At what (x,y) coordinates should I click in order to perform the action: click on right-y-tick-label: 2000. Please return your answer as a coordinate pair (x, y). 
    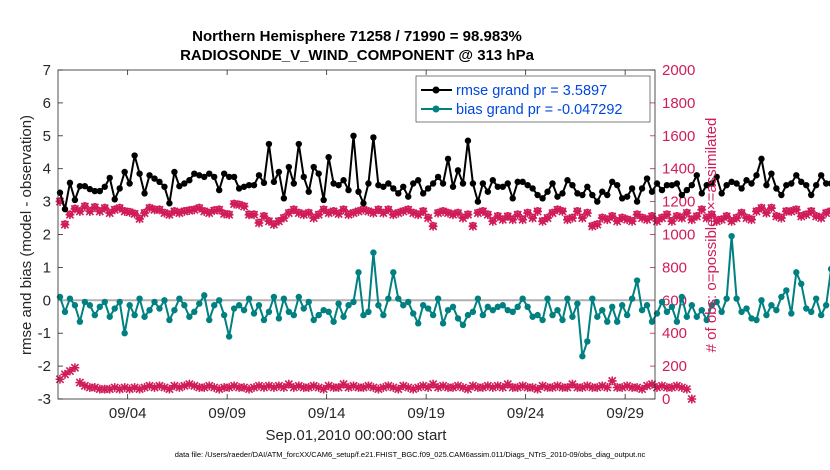
    Looking at the image, I should click on (678, 70).